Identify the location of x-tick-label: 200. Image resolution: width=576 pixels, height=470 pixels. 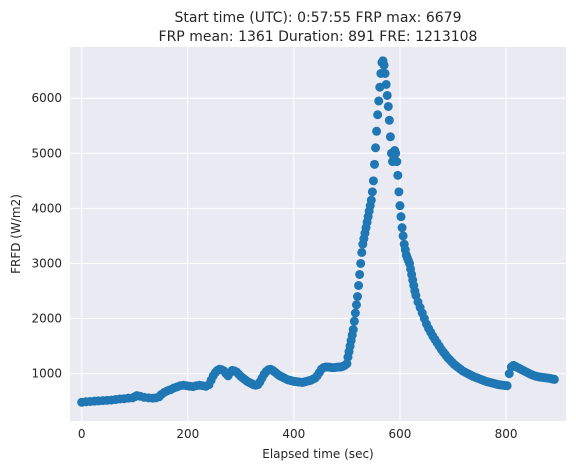
(187, 434).